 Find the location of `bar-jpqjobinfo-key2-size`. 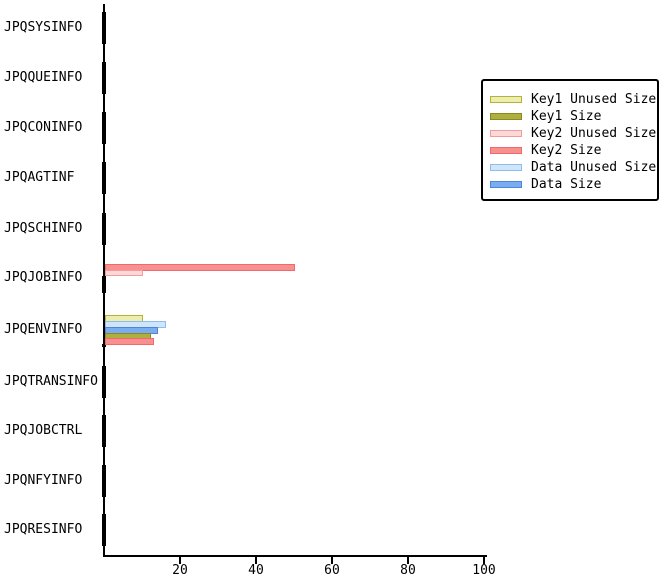

bar-jpqjobinfo-key2-size is located at coordinates (200, 267).